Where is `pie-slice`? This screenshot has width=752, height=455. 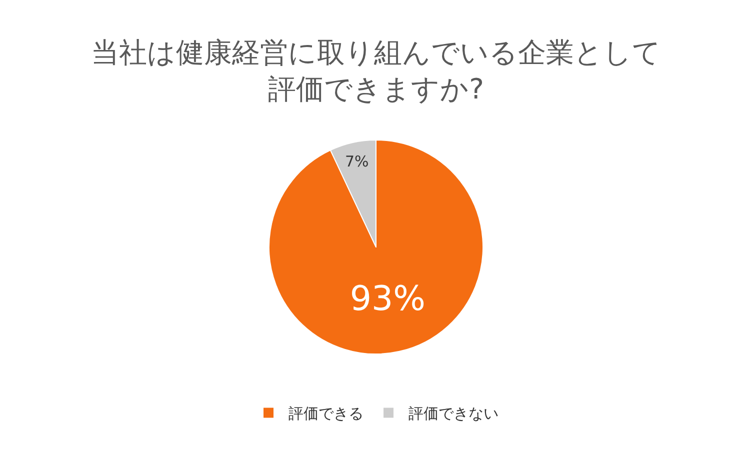 pie-slice is located at coordinates (376, 247).